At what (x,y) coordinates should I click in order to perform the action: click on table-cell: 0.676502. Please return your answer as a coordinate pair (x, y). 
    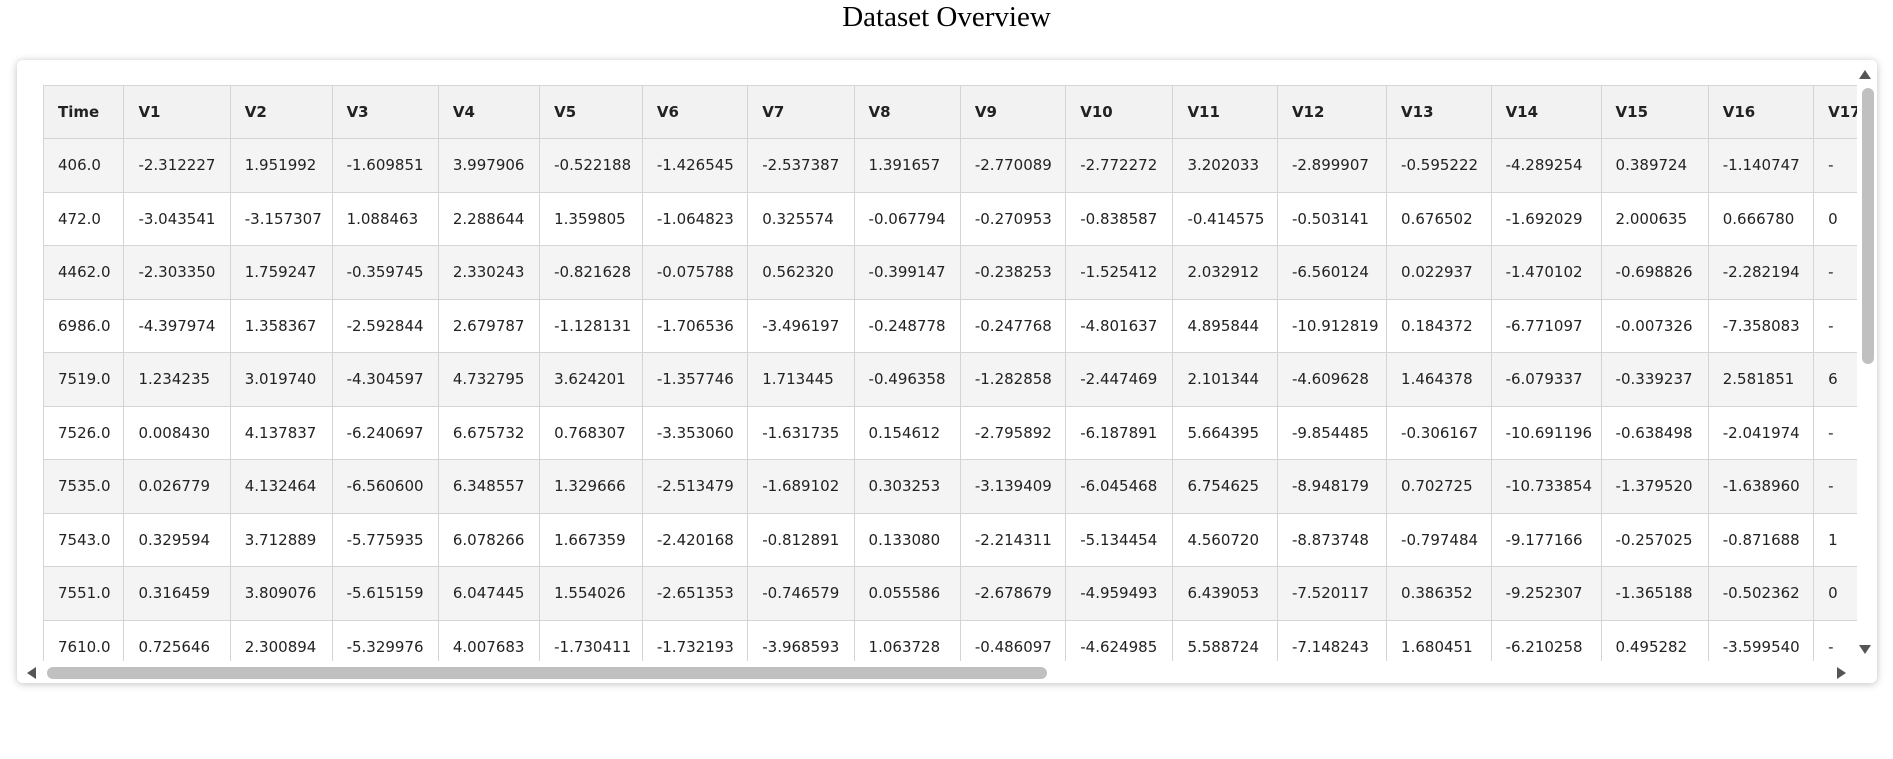
    Looking at the image, I should click on (1439, 218).